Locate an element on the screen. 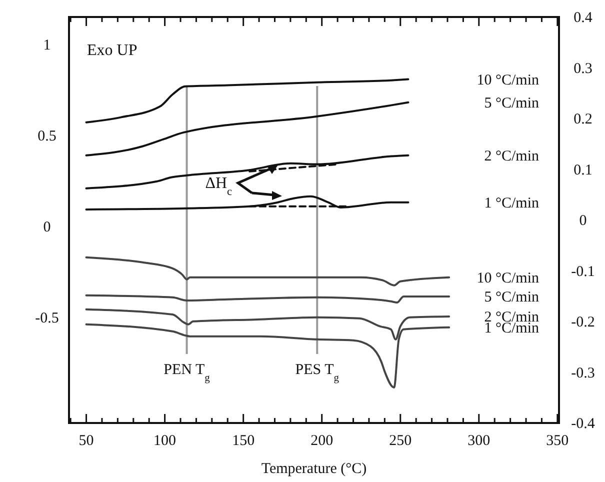 Image resolution: width=605 pixels, height=482 pixels. y2-tick-label: 0.4 is located at coordinates (583, 18).